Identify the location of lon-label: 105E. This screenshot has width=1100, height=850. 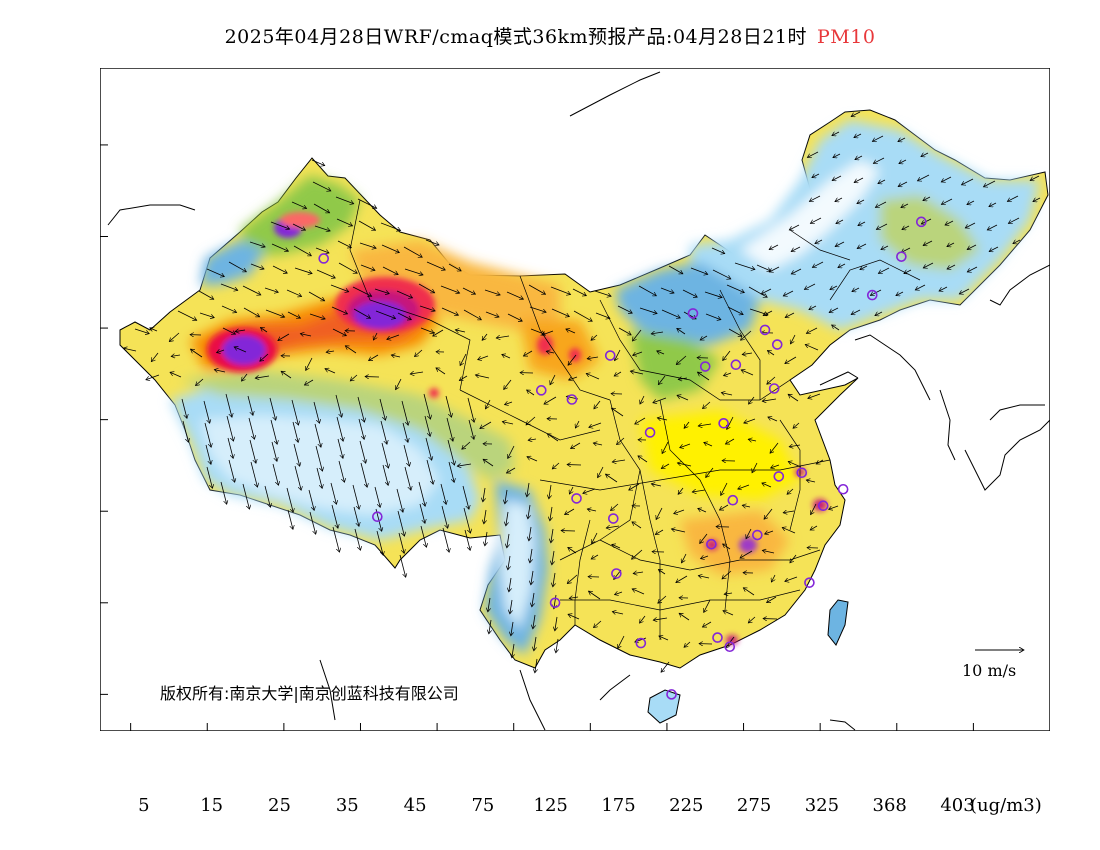
(591, 747).